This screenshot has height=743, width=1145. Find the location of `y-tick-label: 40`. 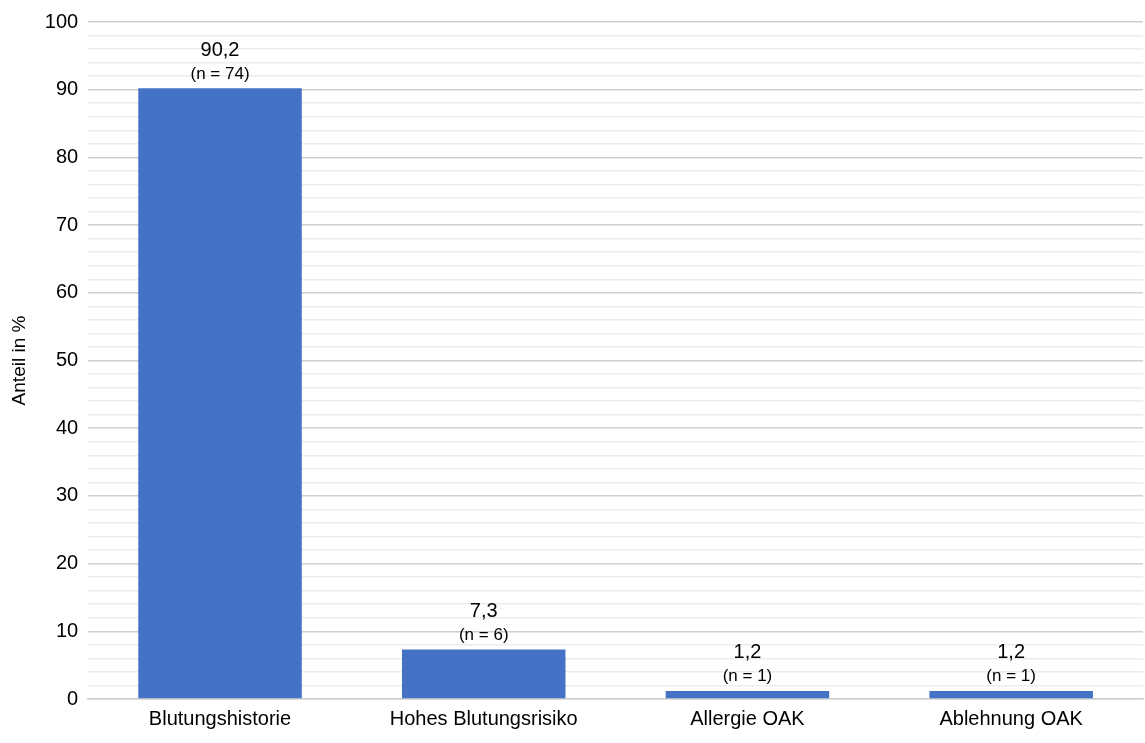

y-tick-label: 40 is located at coordinates (67, 426).